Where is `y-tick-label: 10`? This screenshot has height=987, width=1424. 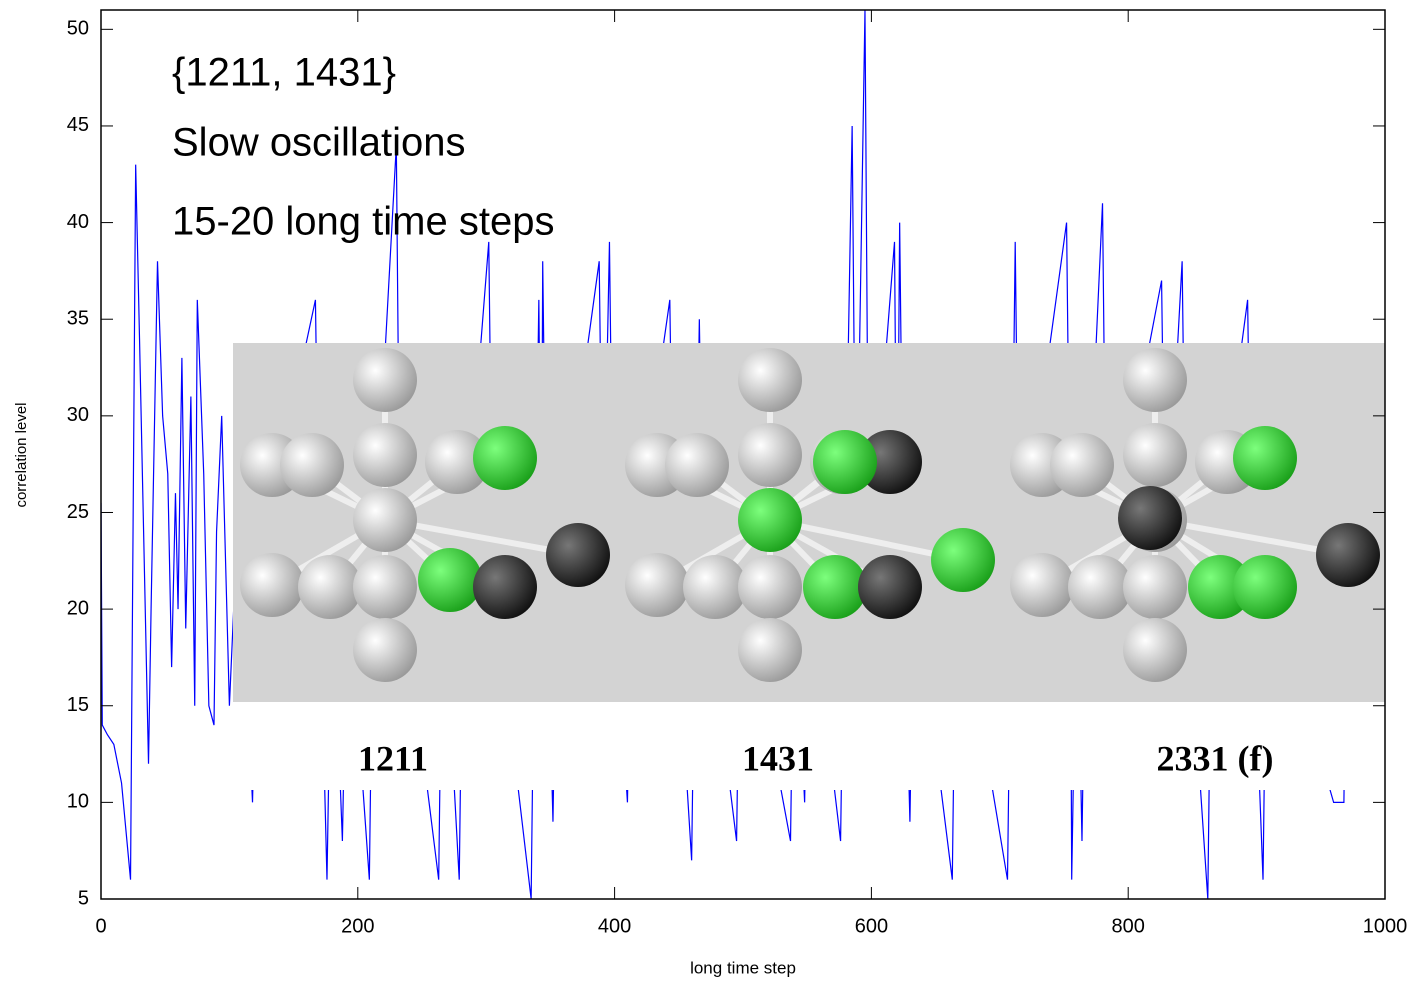 y-tick-label: 10 is located at coordinates (78, 802).